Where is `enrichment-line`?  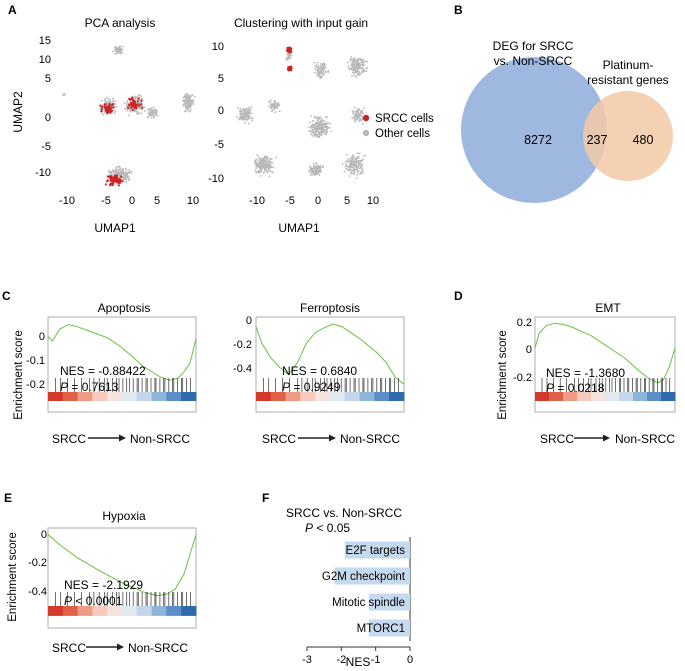
enrichment-line is located at coordinates (330, 354).